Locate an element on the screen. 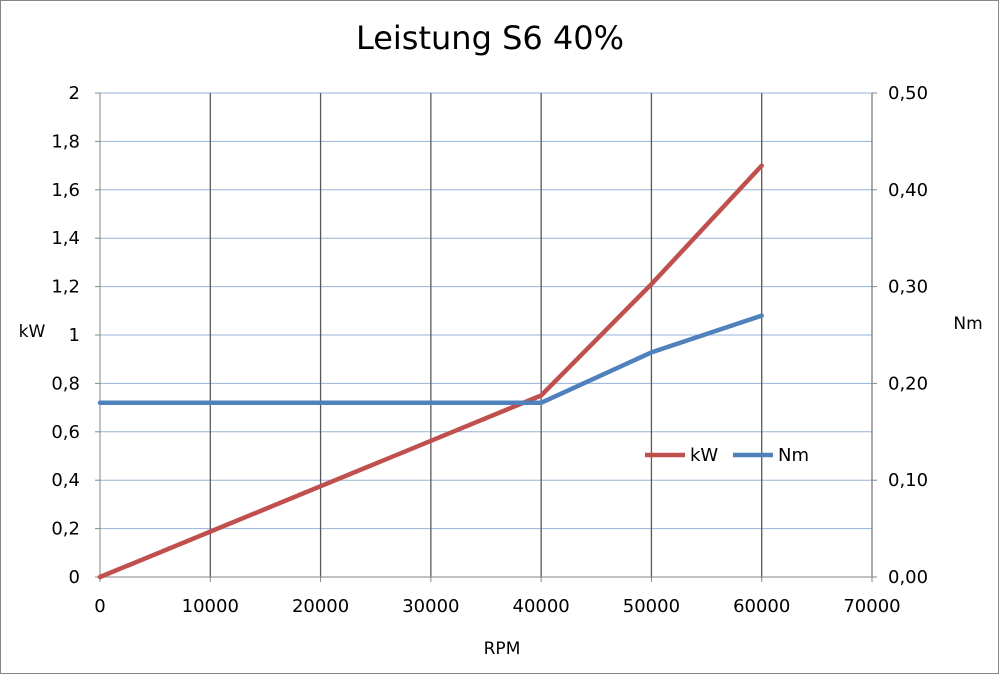  chart-title: Leistung S6 40% is located at coordinates (490, 38).